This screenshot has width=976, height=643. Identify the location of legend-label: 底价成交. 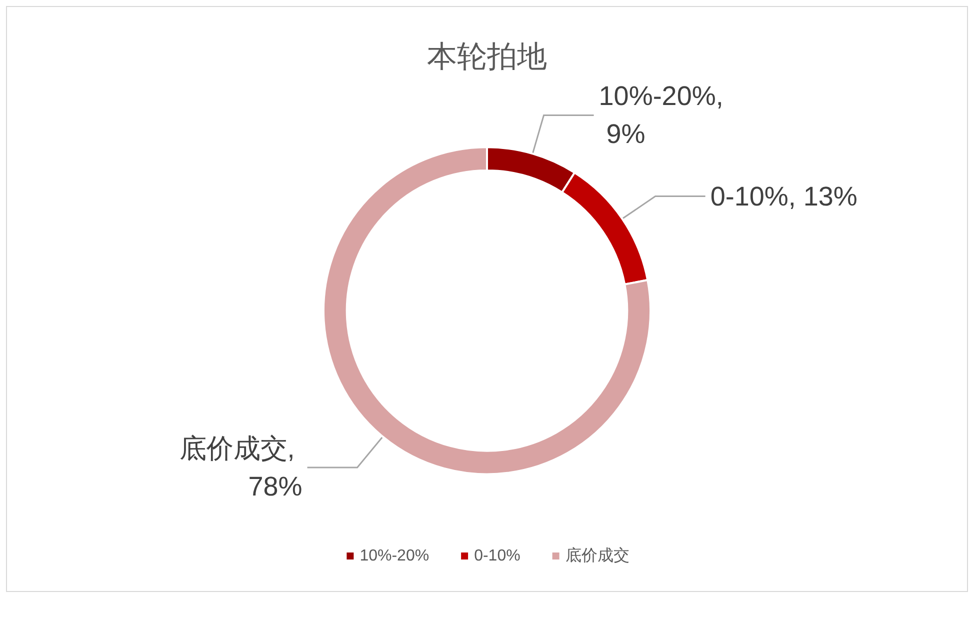
(597, 555).